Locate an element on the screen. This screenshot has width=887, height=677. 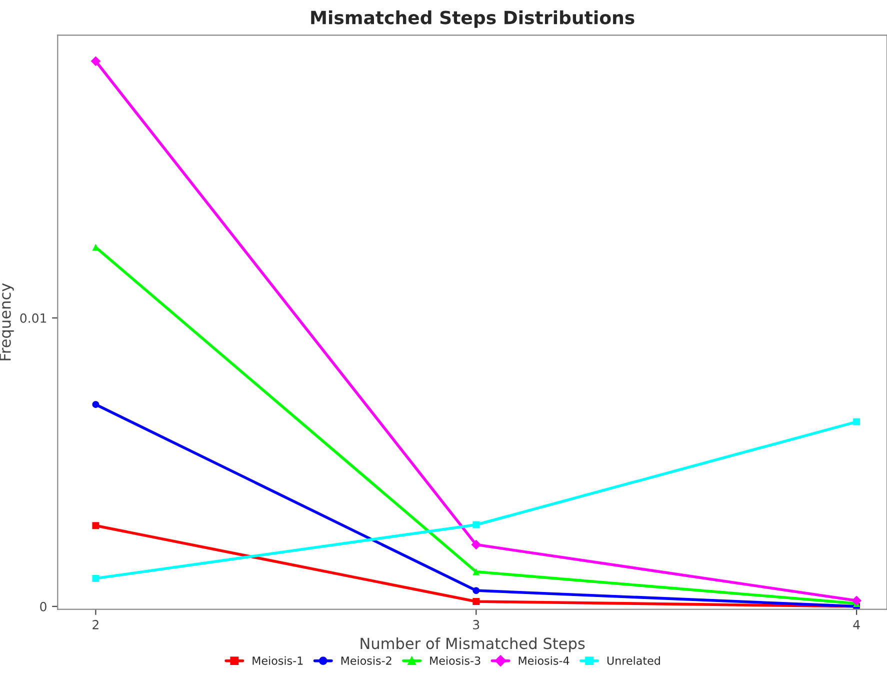
y-tick-label: 0 is located at coordinates (43, 607).